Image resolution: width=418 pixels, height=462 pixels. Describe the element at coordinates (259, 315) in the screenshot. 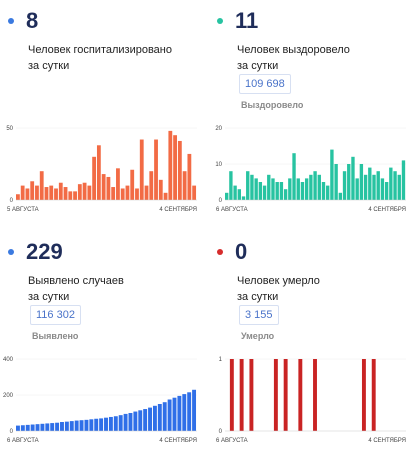

I see `deaths-total-badge: 3 155` at that location.